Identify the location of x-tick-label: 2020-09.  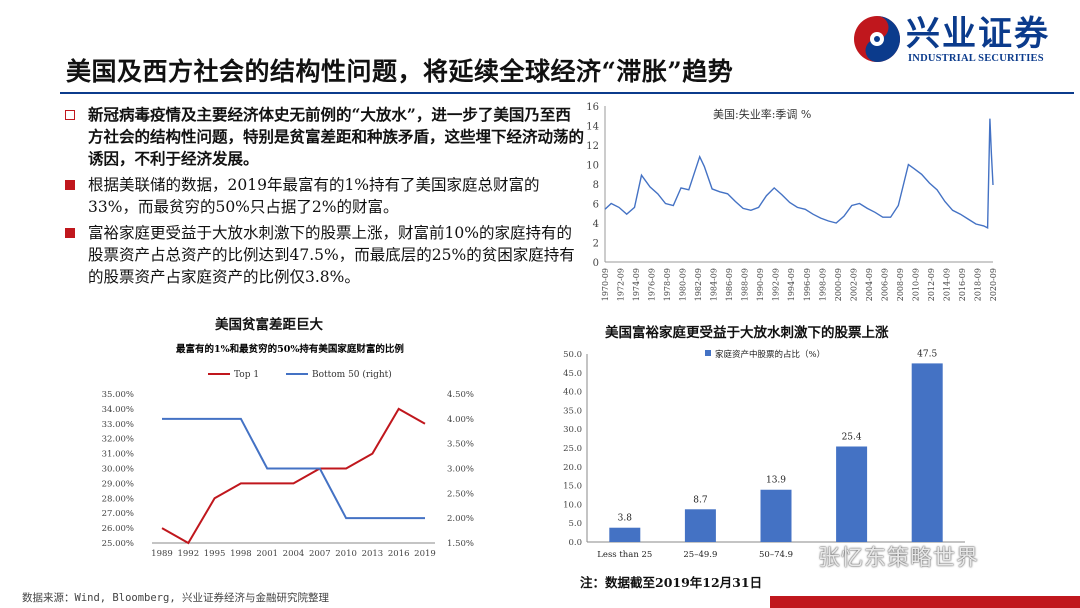
(993, 284).